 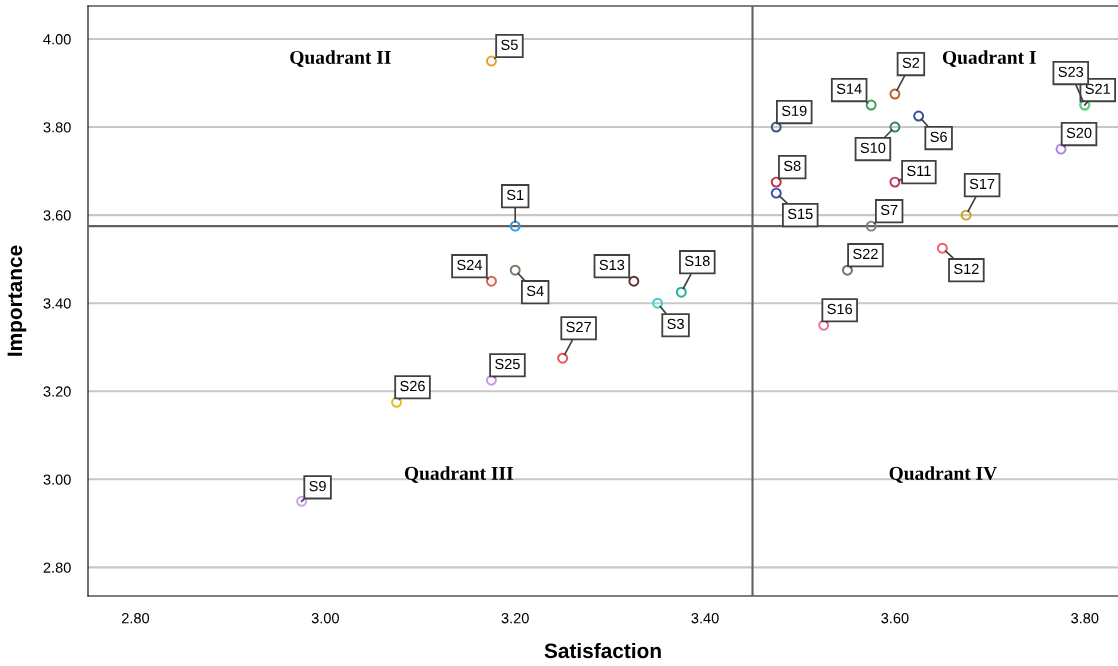 What do you see at coordinates (612, 265) in the screenshot?
I see `annotation: S13` at bounding box center [612, 265].